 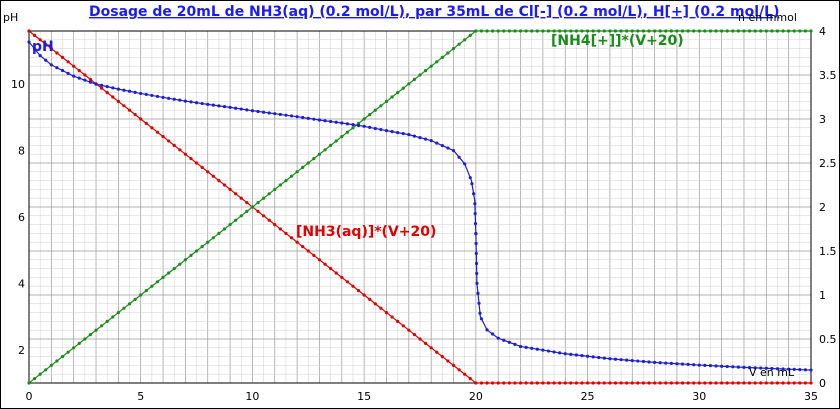 What do you see at coordinates (43, 47) in the screenshot?
I see `series-label-ph: pH` at bounding box center [43, 47].